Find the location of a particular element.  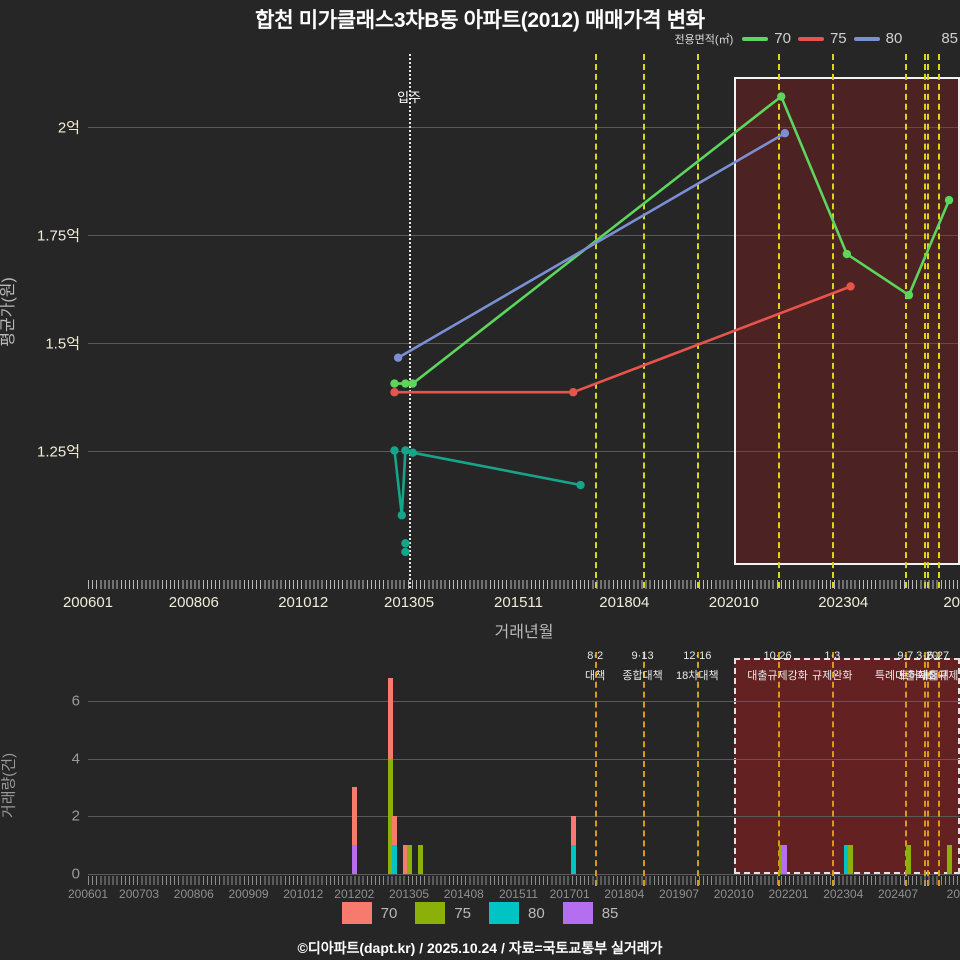

y-tick-label: 2억 is located at coordinates (68, 128).